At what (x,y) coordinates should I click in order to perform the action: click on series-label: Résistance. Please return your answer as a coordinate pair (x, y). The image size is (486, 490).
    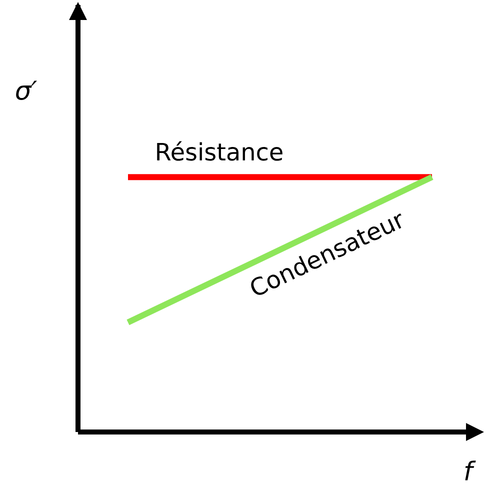
    Looking at the image, I should click on (219, 151).